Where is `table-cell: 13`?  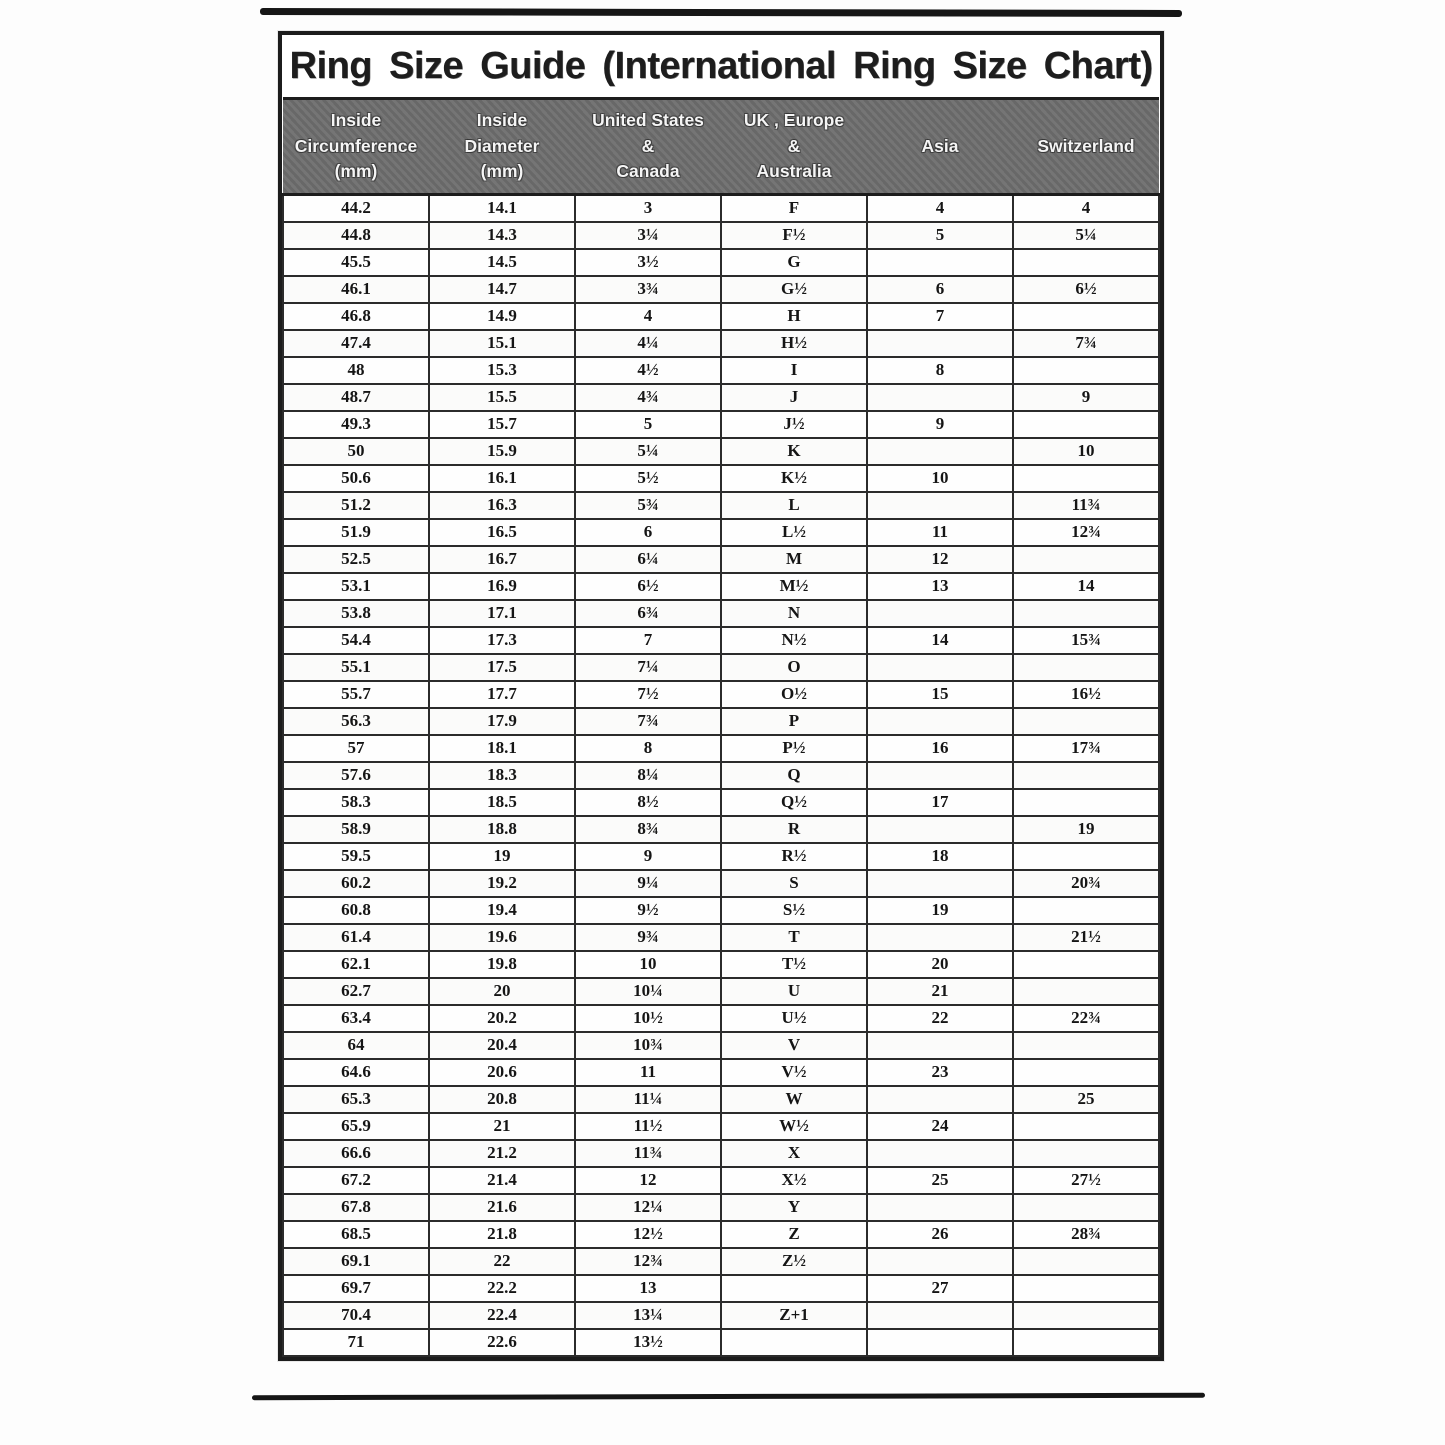
table-cell: 13 is located at coordinates (940, 586).